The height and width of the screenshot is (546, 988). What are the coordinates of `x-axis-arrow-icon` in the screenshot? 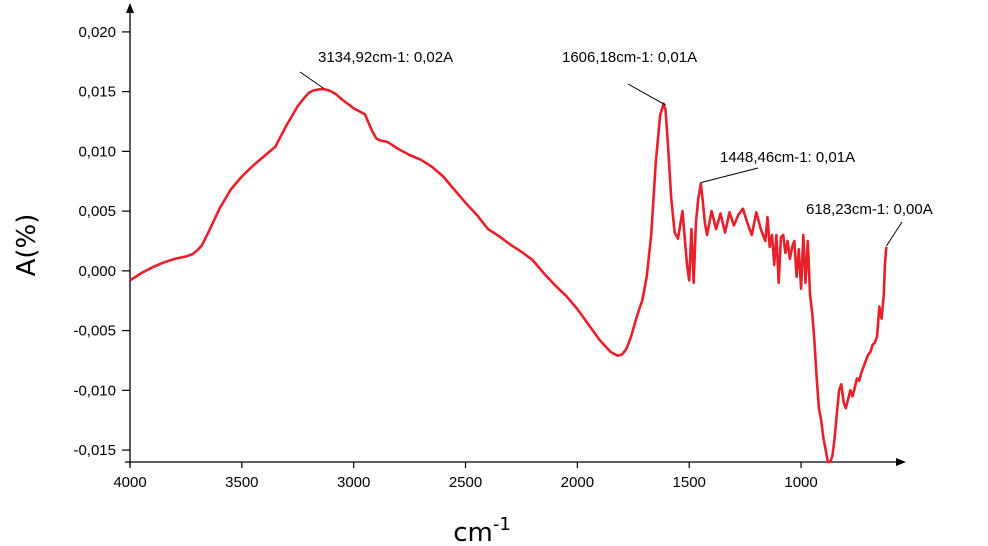 It's located at (901, 462).